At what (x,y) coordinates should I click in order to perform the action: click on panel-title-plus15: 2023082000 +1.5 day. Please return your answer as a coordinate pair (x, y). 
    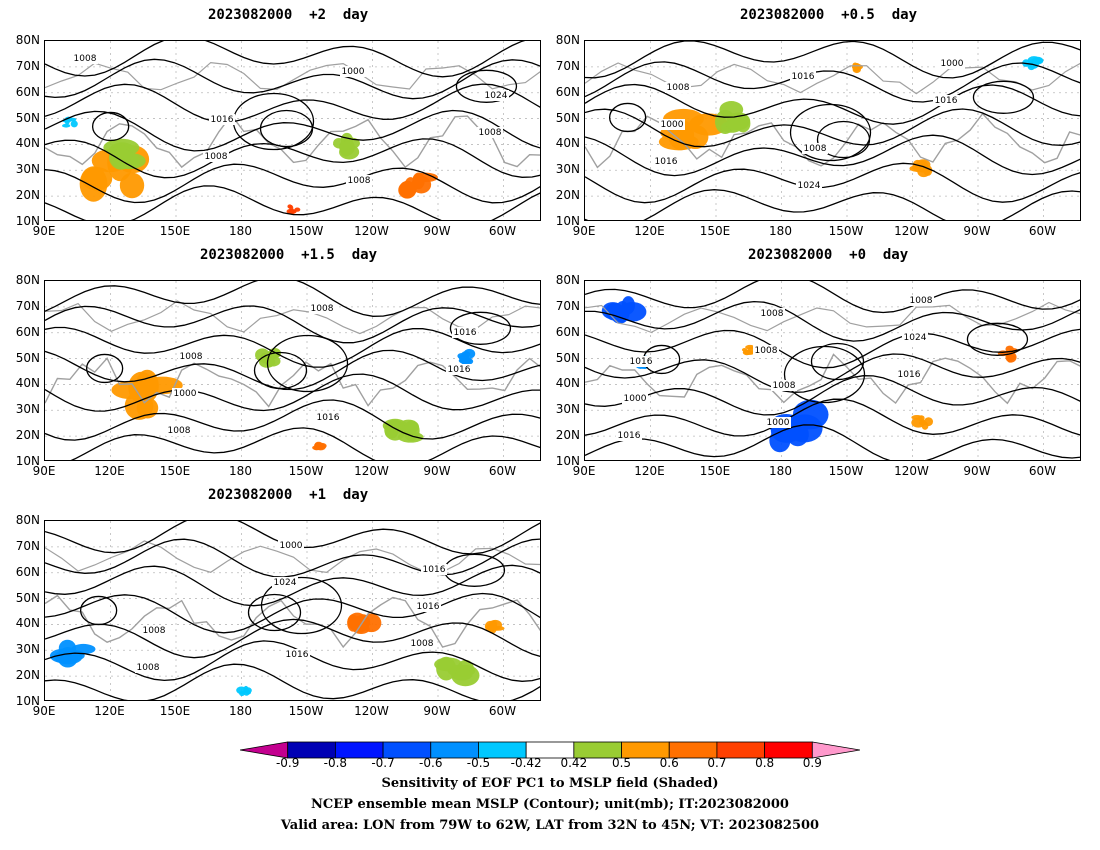
    Looking at the image, I should click on (289, 255).